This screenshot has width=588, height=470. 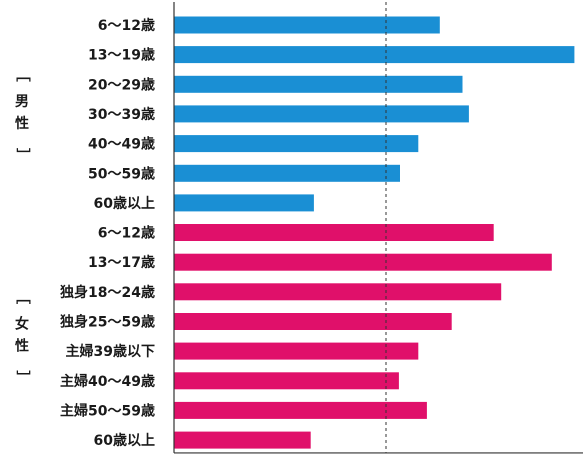 What do you see at coordinates (121, 114) in the screenshot?
I see `category-label: 30〜39歳` at bounding box center [121, 114].